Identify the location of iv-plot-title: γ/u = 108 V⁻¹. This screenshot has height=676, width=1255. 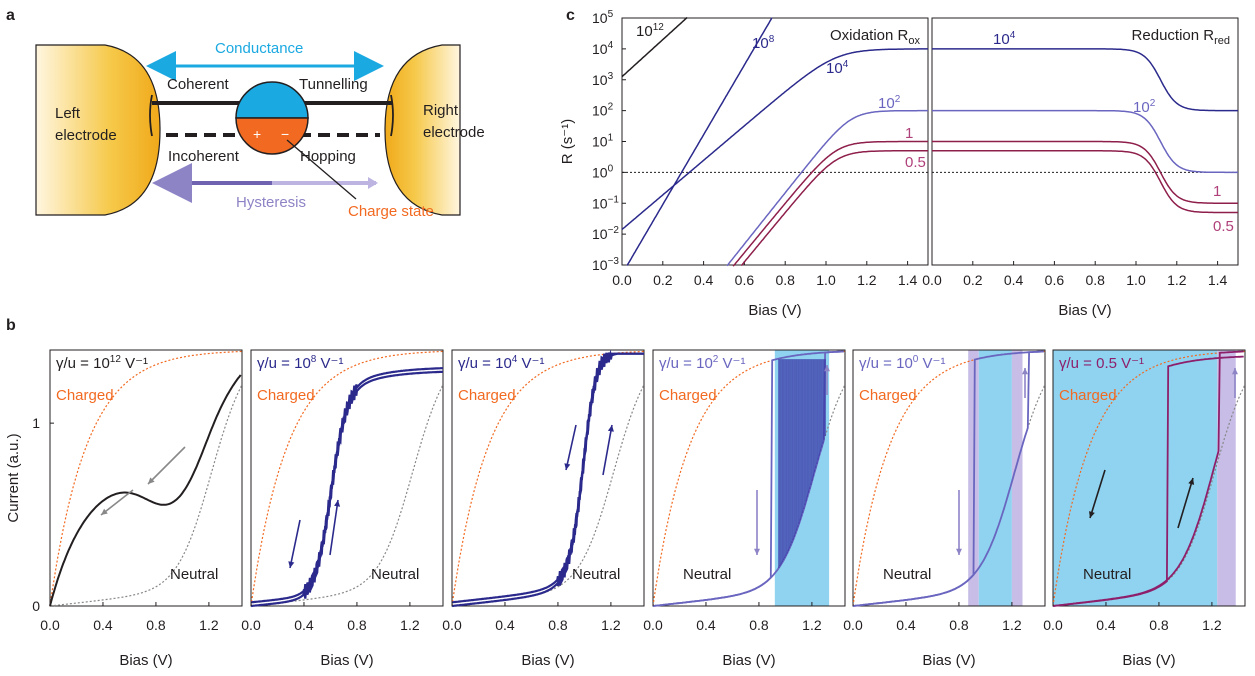
(300, 363).